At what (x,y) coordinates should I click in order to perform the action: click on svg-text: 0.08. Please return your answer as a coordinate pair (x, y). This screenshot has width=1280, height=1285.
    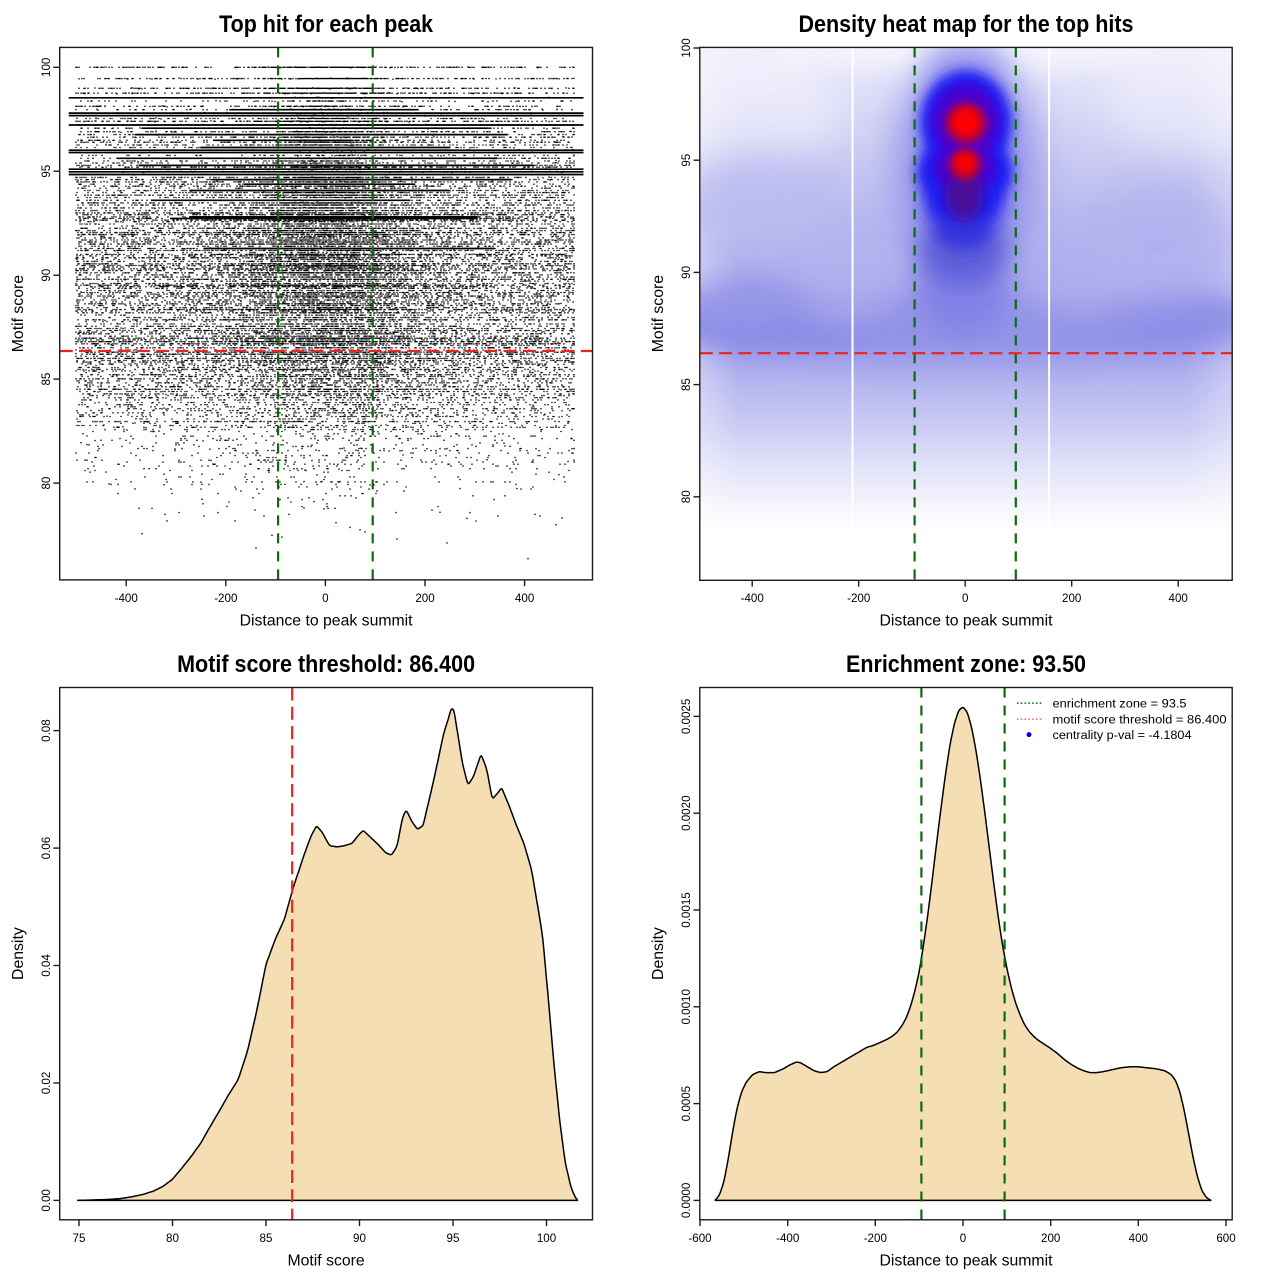
    Looking at the image, I should click on (46, 730).